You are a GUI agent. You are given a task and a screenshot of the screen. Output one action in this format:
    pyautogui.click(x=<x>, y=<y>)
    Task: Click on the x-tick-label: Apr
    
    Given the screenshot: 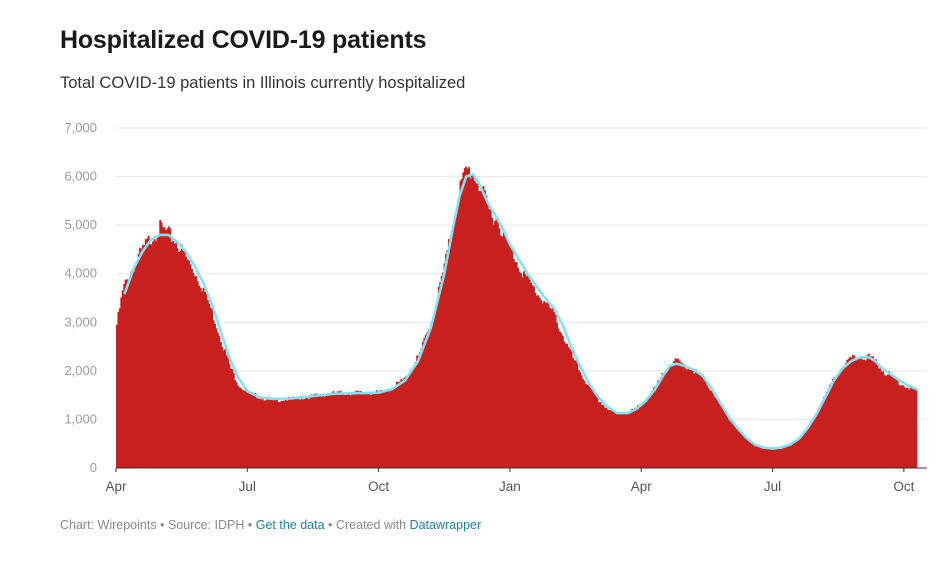 What is the action you would take?
    pyautogui.click(x=642, y=486)
    